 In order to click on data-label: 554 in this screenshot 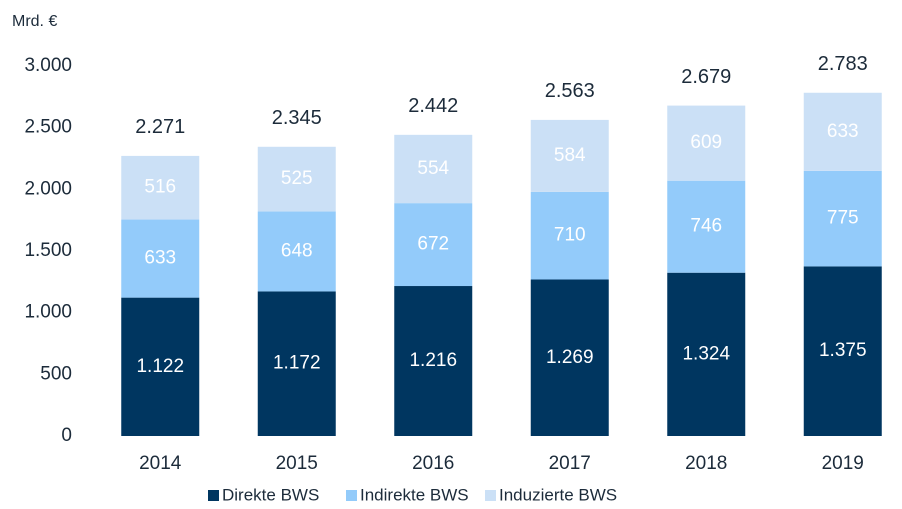, I will do `click(433, 168)`.